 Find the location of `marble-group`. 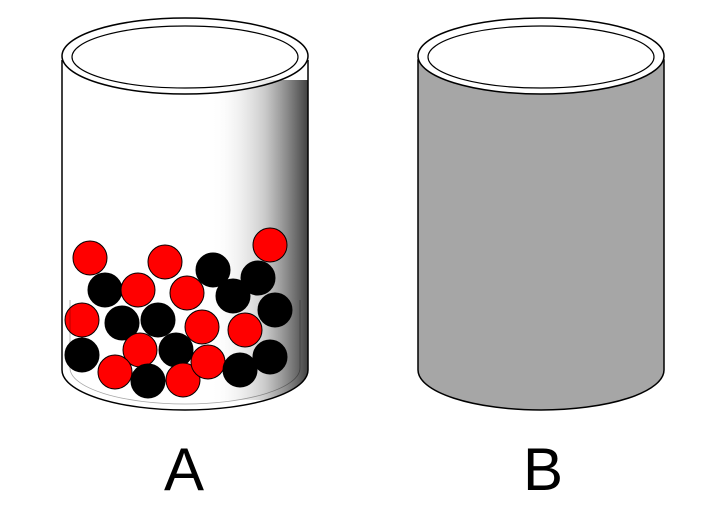

marble-group is located at coordinates (178, 313).